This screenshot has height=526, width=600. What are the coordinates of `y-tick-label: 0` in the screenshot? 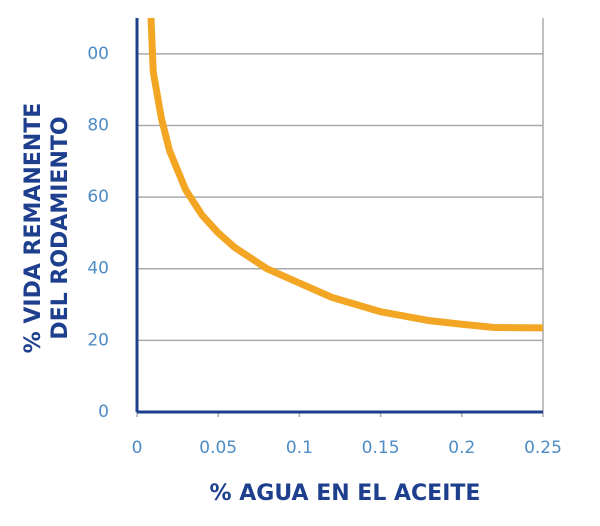 It's located at (103, 412).